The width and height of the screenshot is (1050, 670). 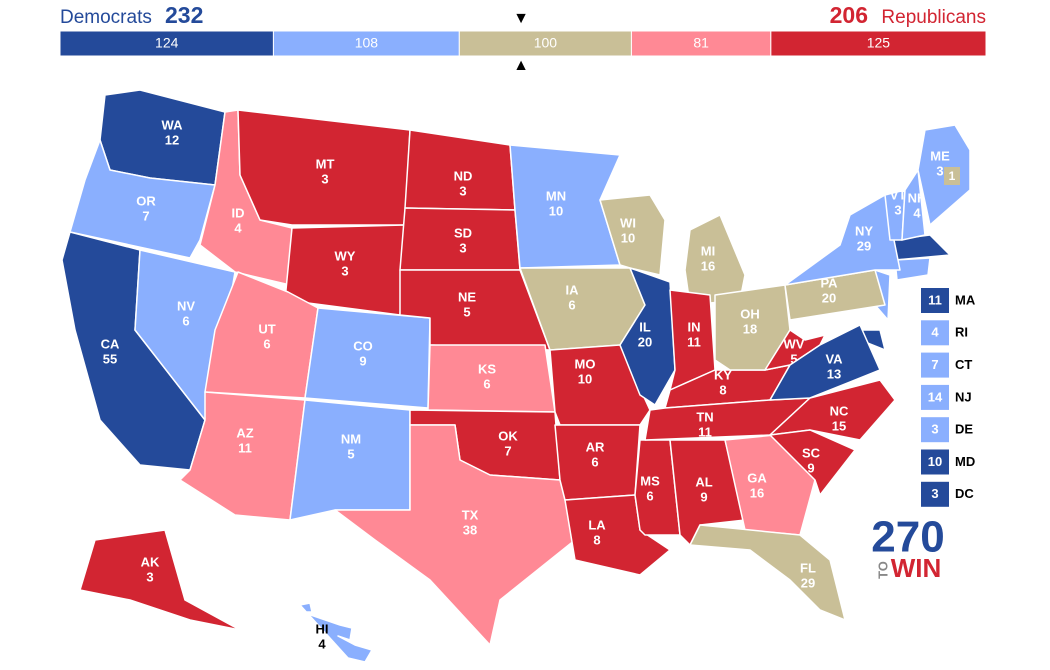 What do you see at coordinates (750, 328) in the screenshot?
I see `state-votes: 18` at bounding box center [750, 328].